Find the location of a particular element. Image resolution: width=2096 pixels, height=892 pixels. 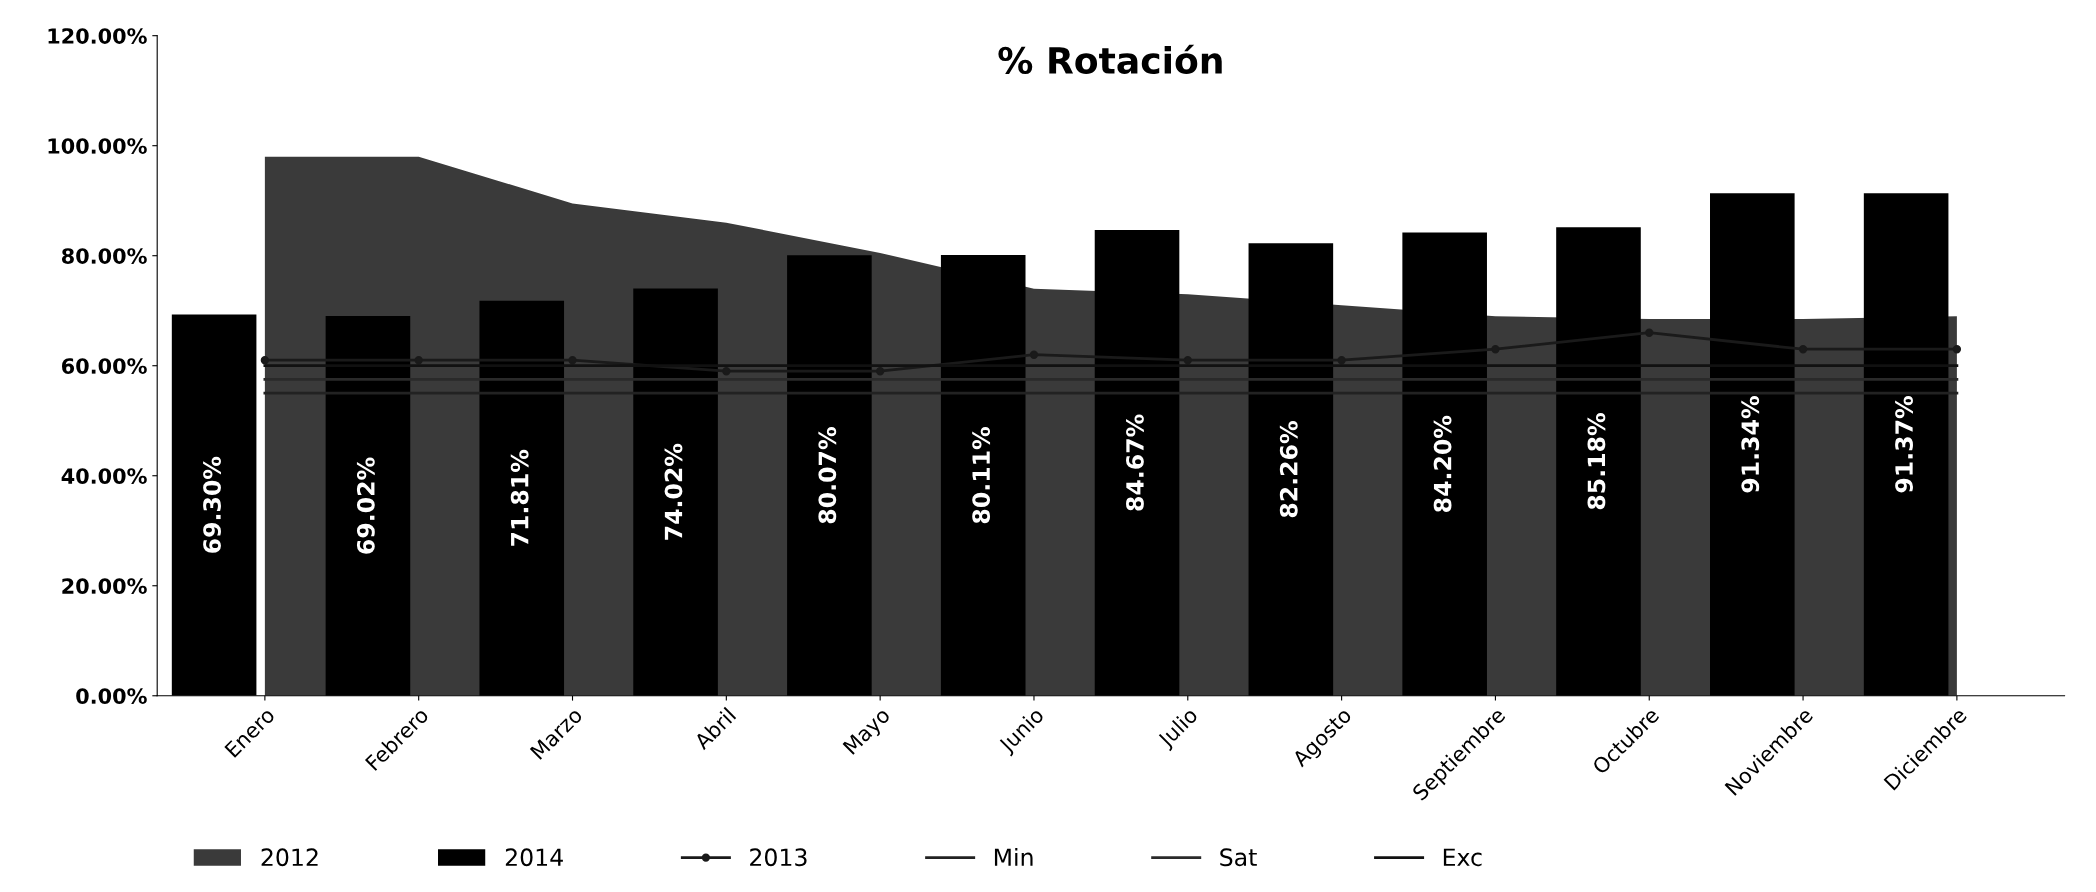

legend-label: 2014 is located at coordinates (534, 857).